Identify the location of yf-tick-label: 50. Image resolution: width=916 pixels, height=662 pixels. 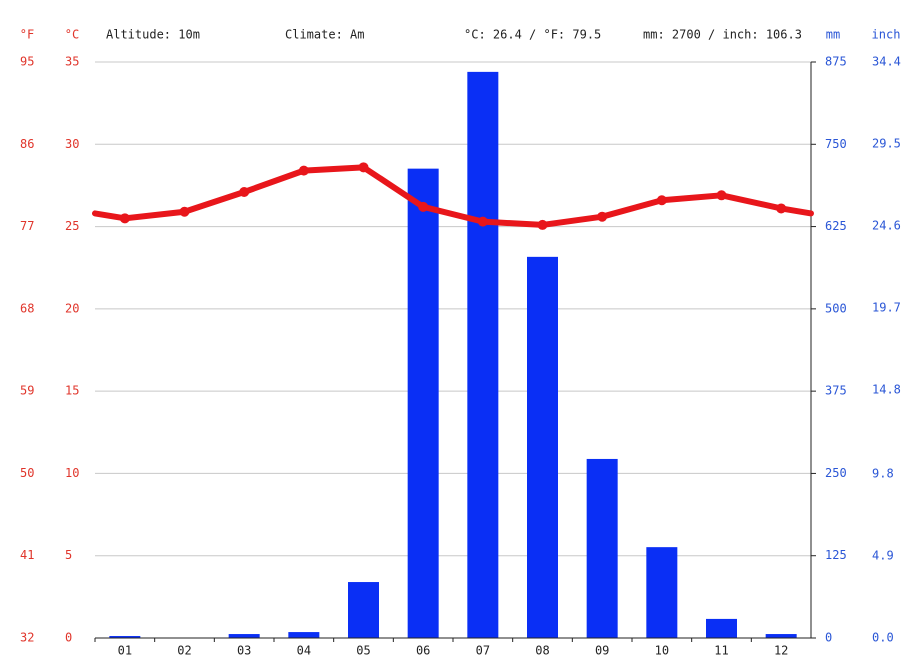
(27, 473).